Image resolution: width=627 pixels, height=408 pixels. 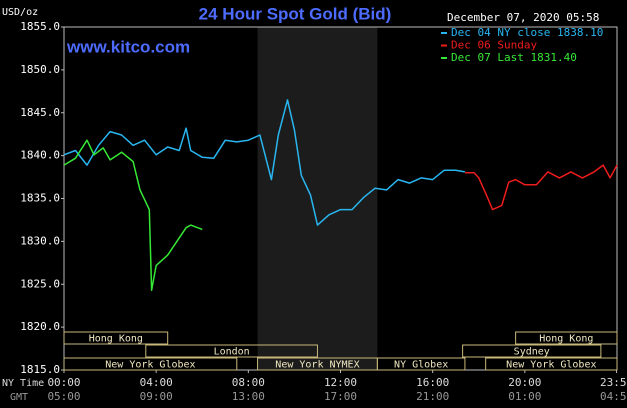 What do you see at coordinates (340, 396) in the screenshot?
I see `gmt-tick-label: 17:00` at bounding box center [340, 396].